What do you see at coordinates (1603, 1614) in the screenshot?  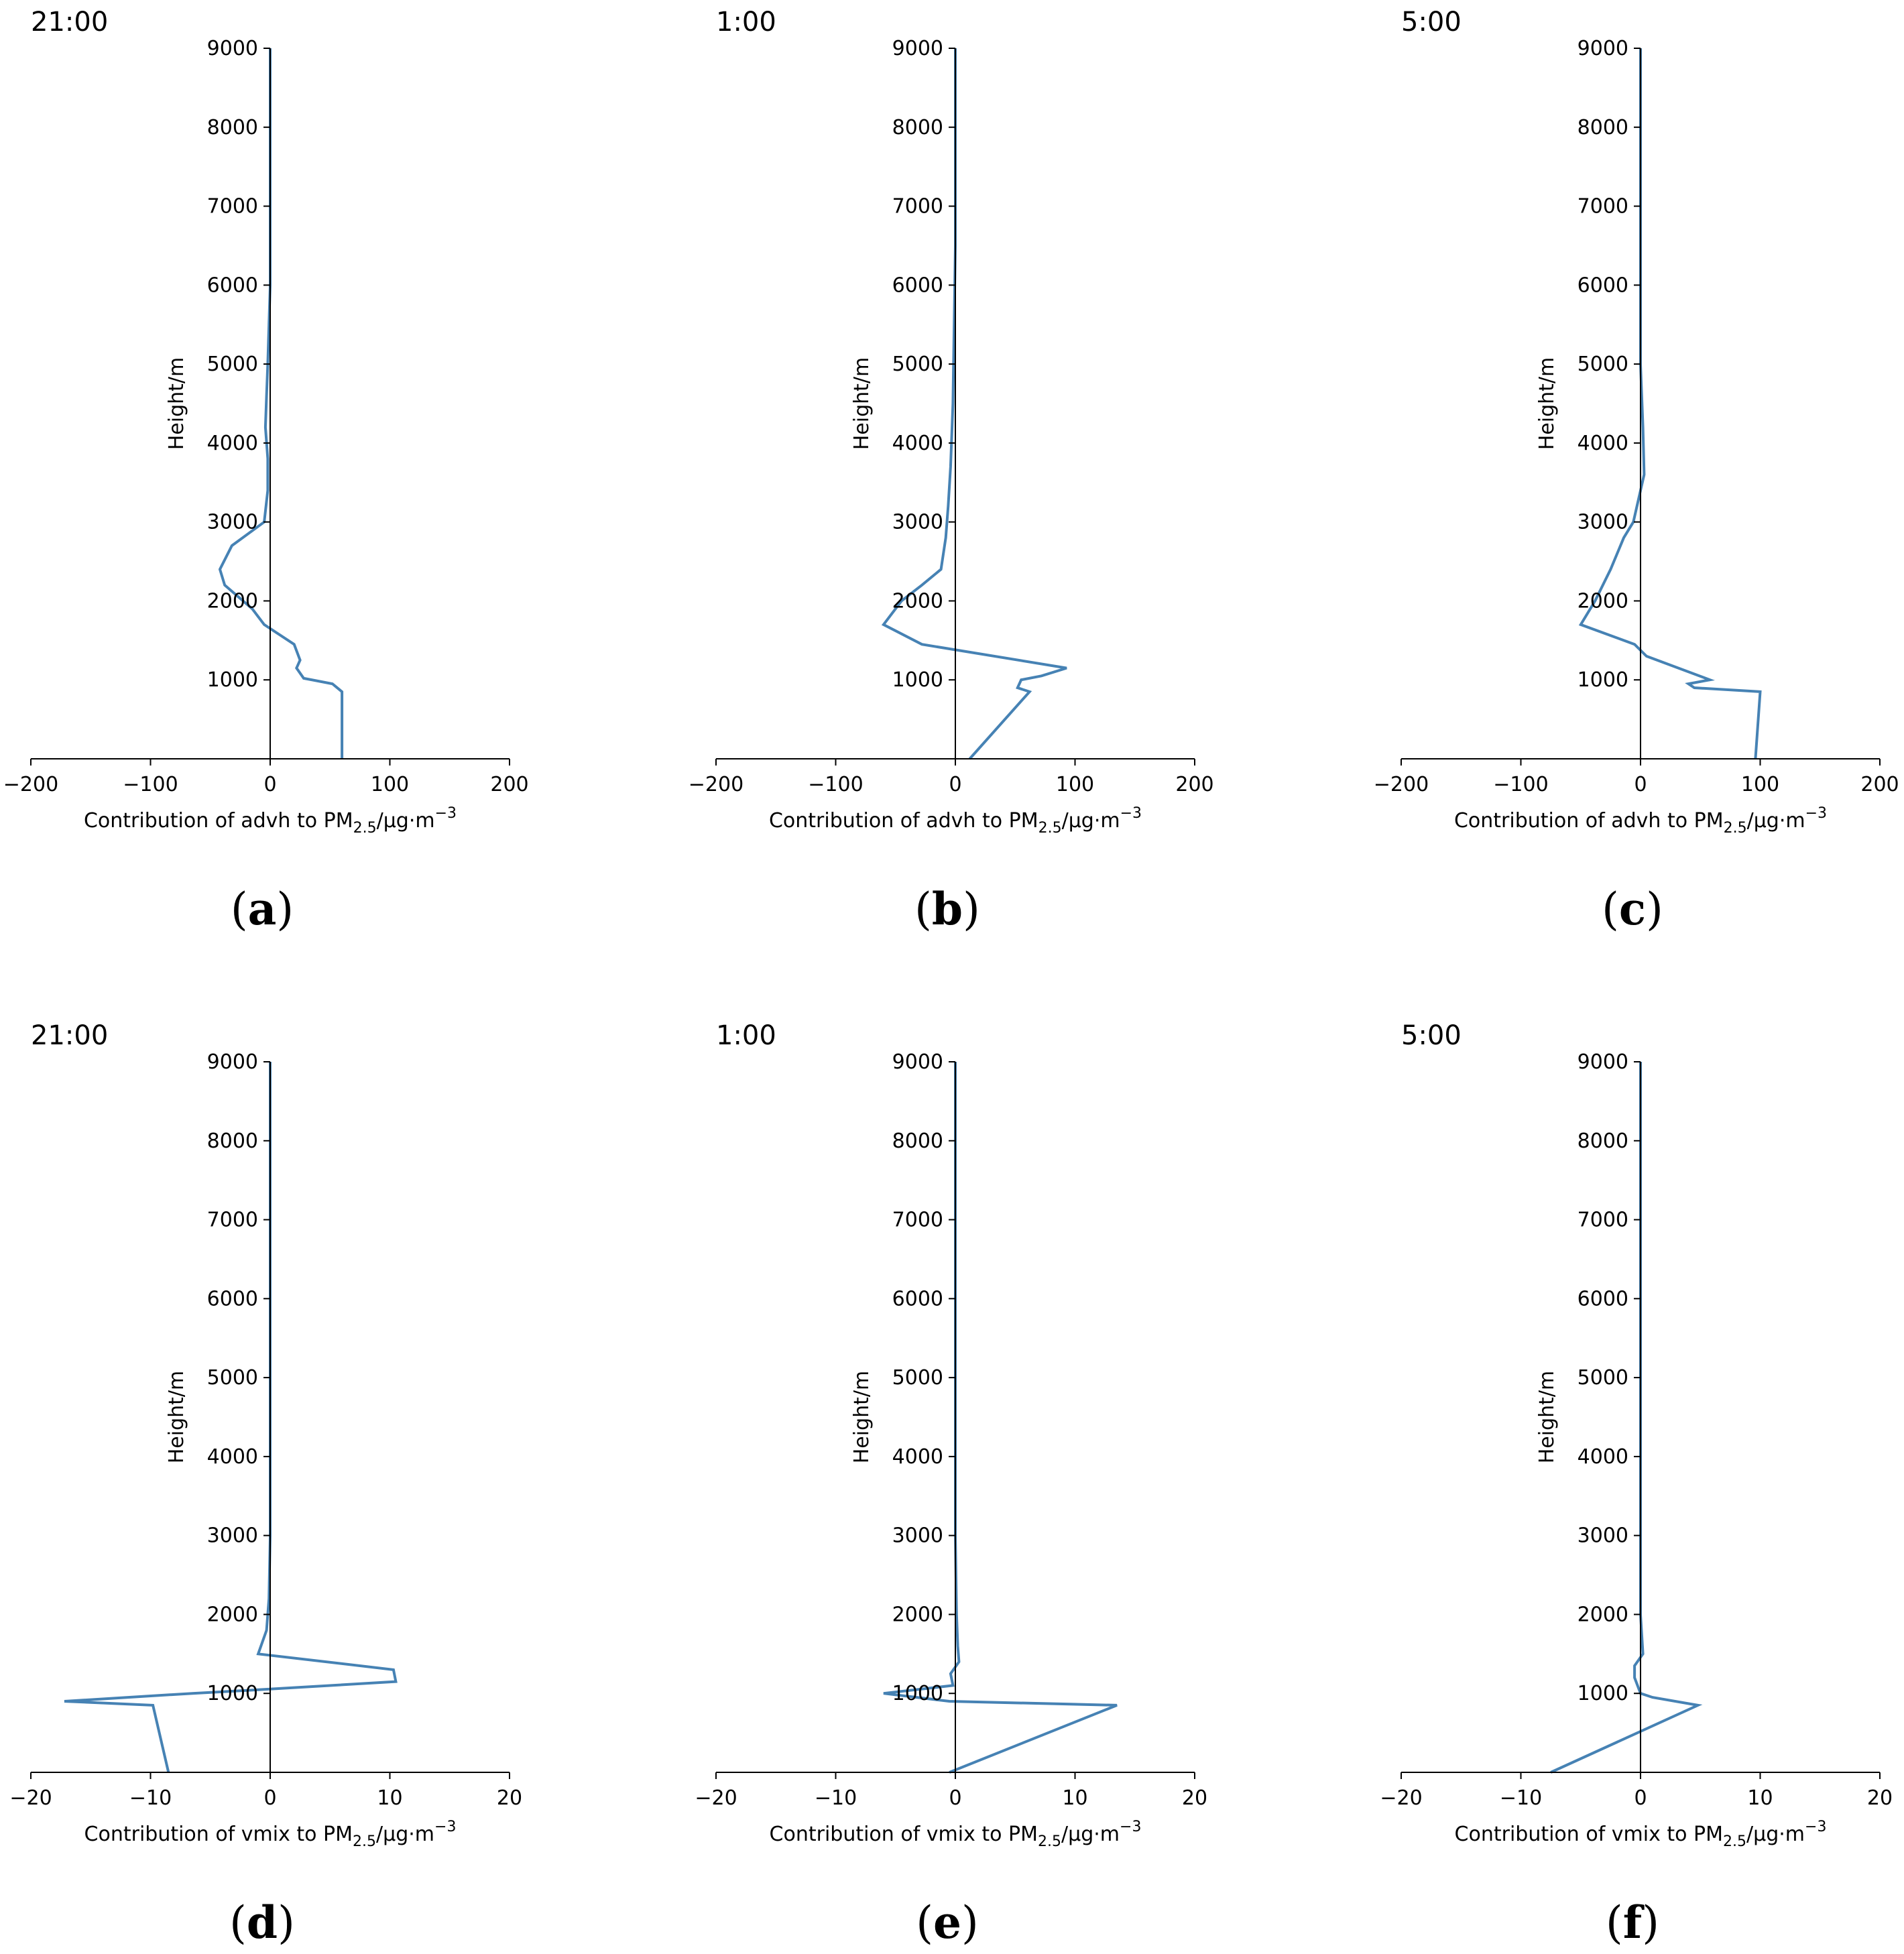 I see `panel-f-y-tick-label: 2000` at bounding box center [1603, 1614].